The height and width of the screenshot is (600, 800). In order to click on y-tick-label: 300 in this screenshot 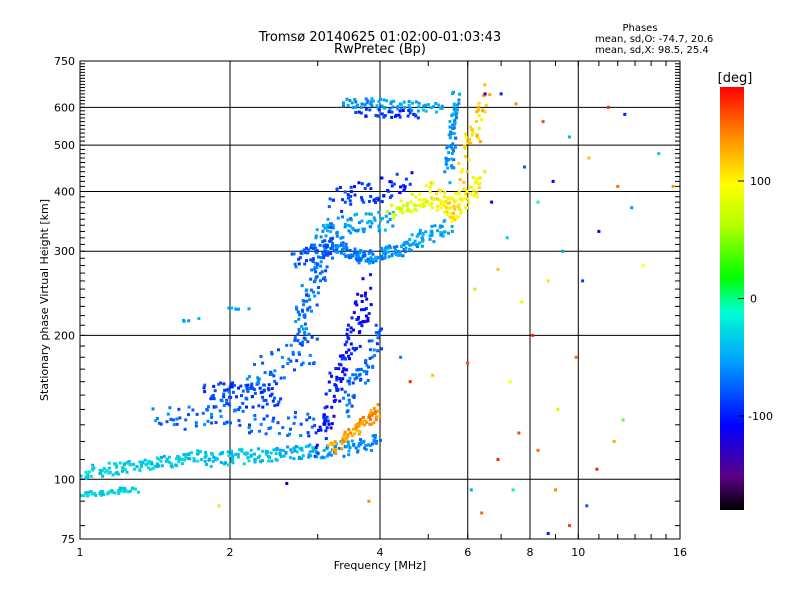, I will do `click(64, 251)`.